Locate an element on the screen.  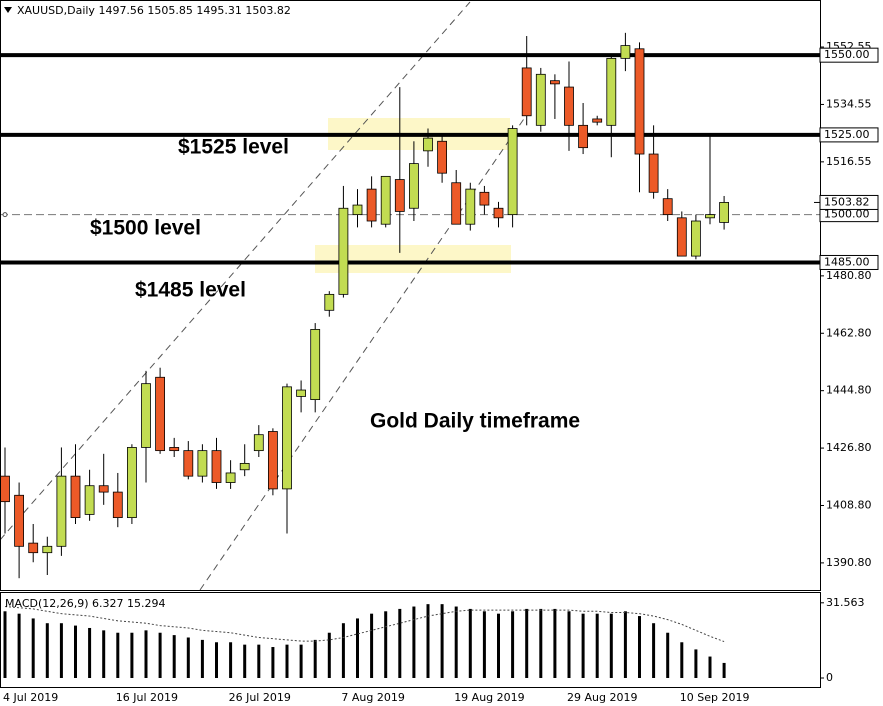
y-tick-label: 31.563 is located at coordinates (845, 602).